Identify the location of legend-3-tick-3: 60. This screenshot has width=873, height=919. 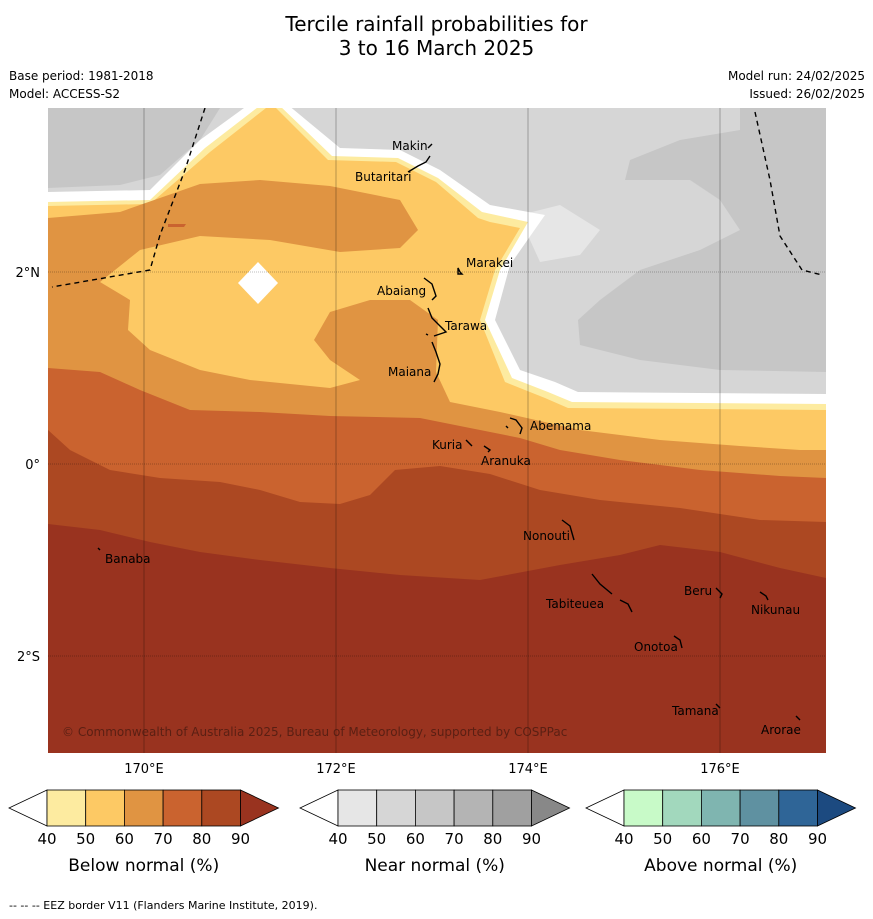
(701, 839).